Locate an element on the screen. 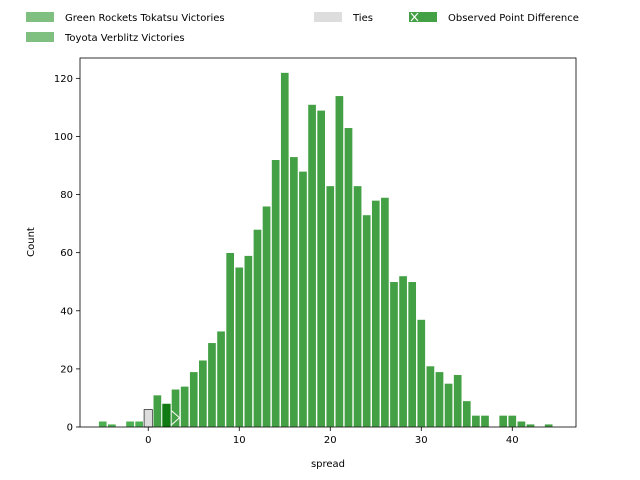 This screenshot has height=480, width=640. x-tick-label-0: 0 is located at coordinates (148, 440).